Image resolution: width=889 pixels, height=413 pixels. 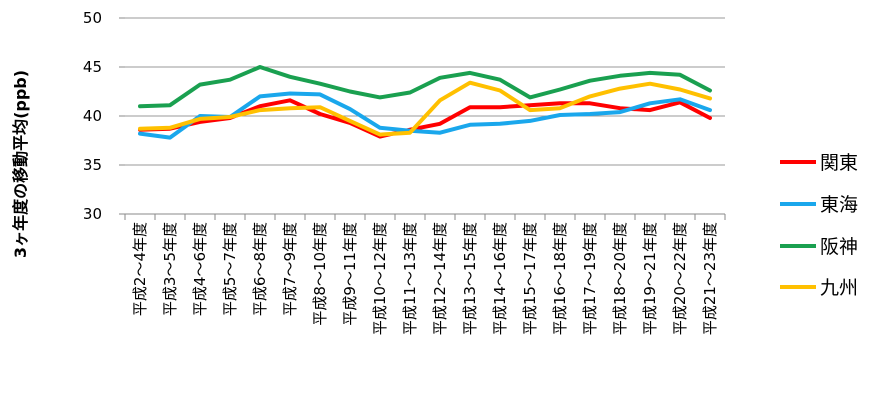 I want to click on y-tick-label-35: 35, so click(x=92, y=165).